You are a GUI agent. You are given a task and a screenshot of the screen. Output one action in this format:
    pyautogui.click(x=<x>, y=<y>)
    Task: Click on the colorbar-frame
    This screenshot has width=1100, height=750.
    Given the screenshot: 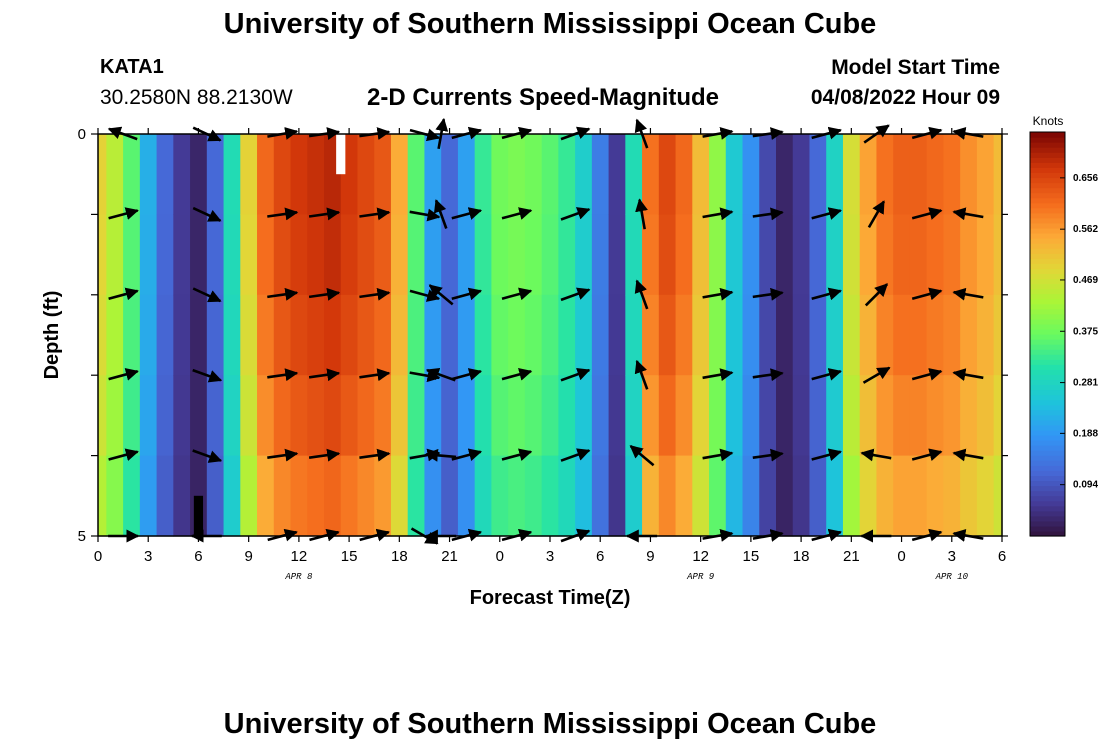 What is the action you would take?
    pyautogui.click(x=1047, y=334)
    